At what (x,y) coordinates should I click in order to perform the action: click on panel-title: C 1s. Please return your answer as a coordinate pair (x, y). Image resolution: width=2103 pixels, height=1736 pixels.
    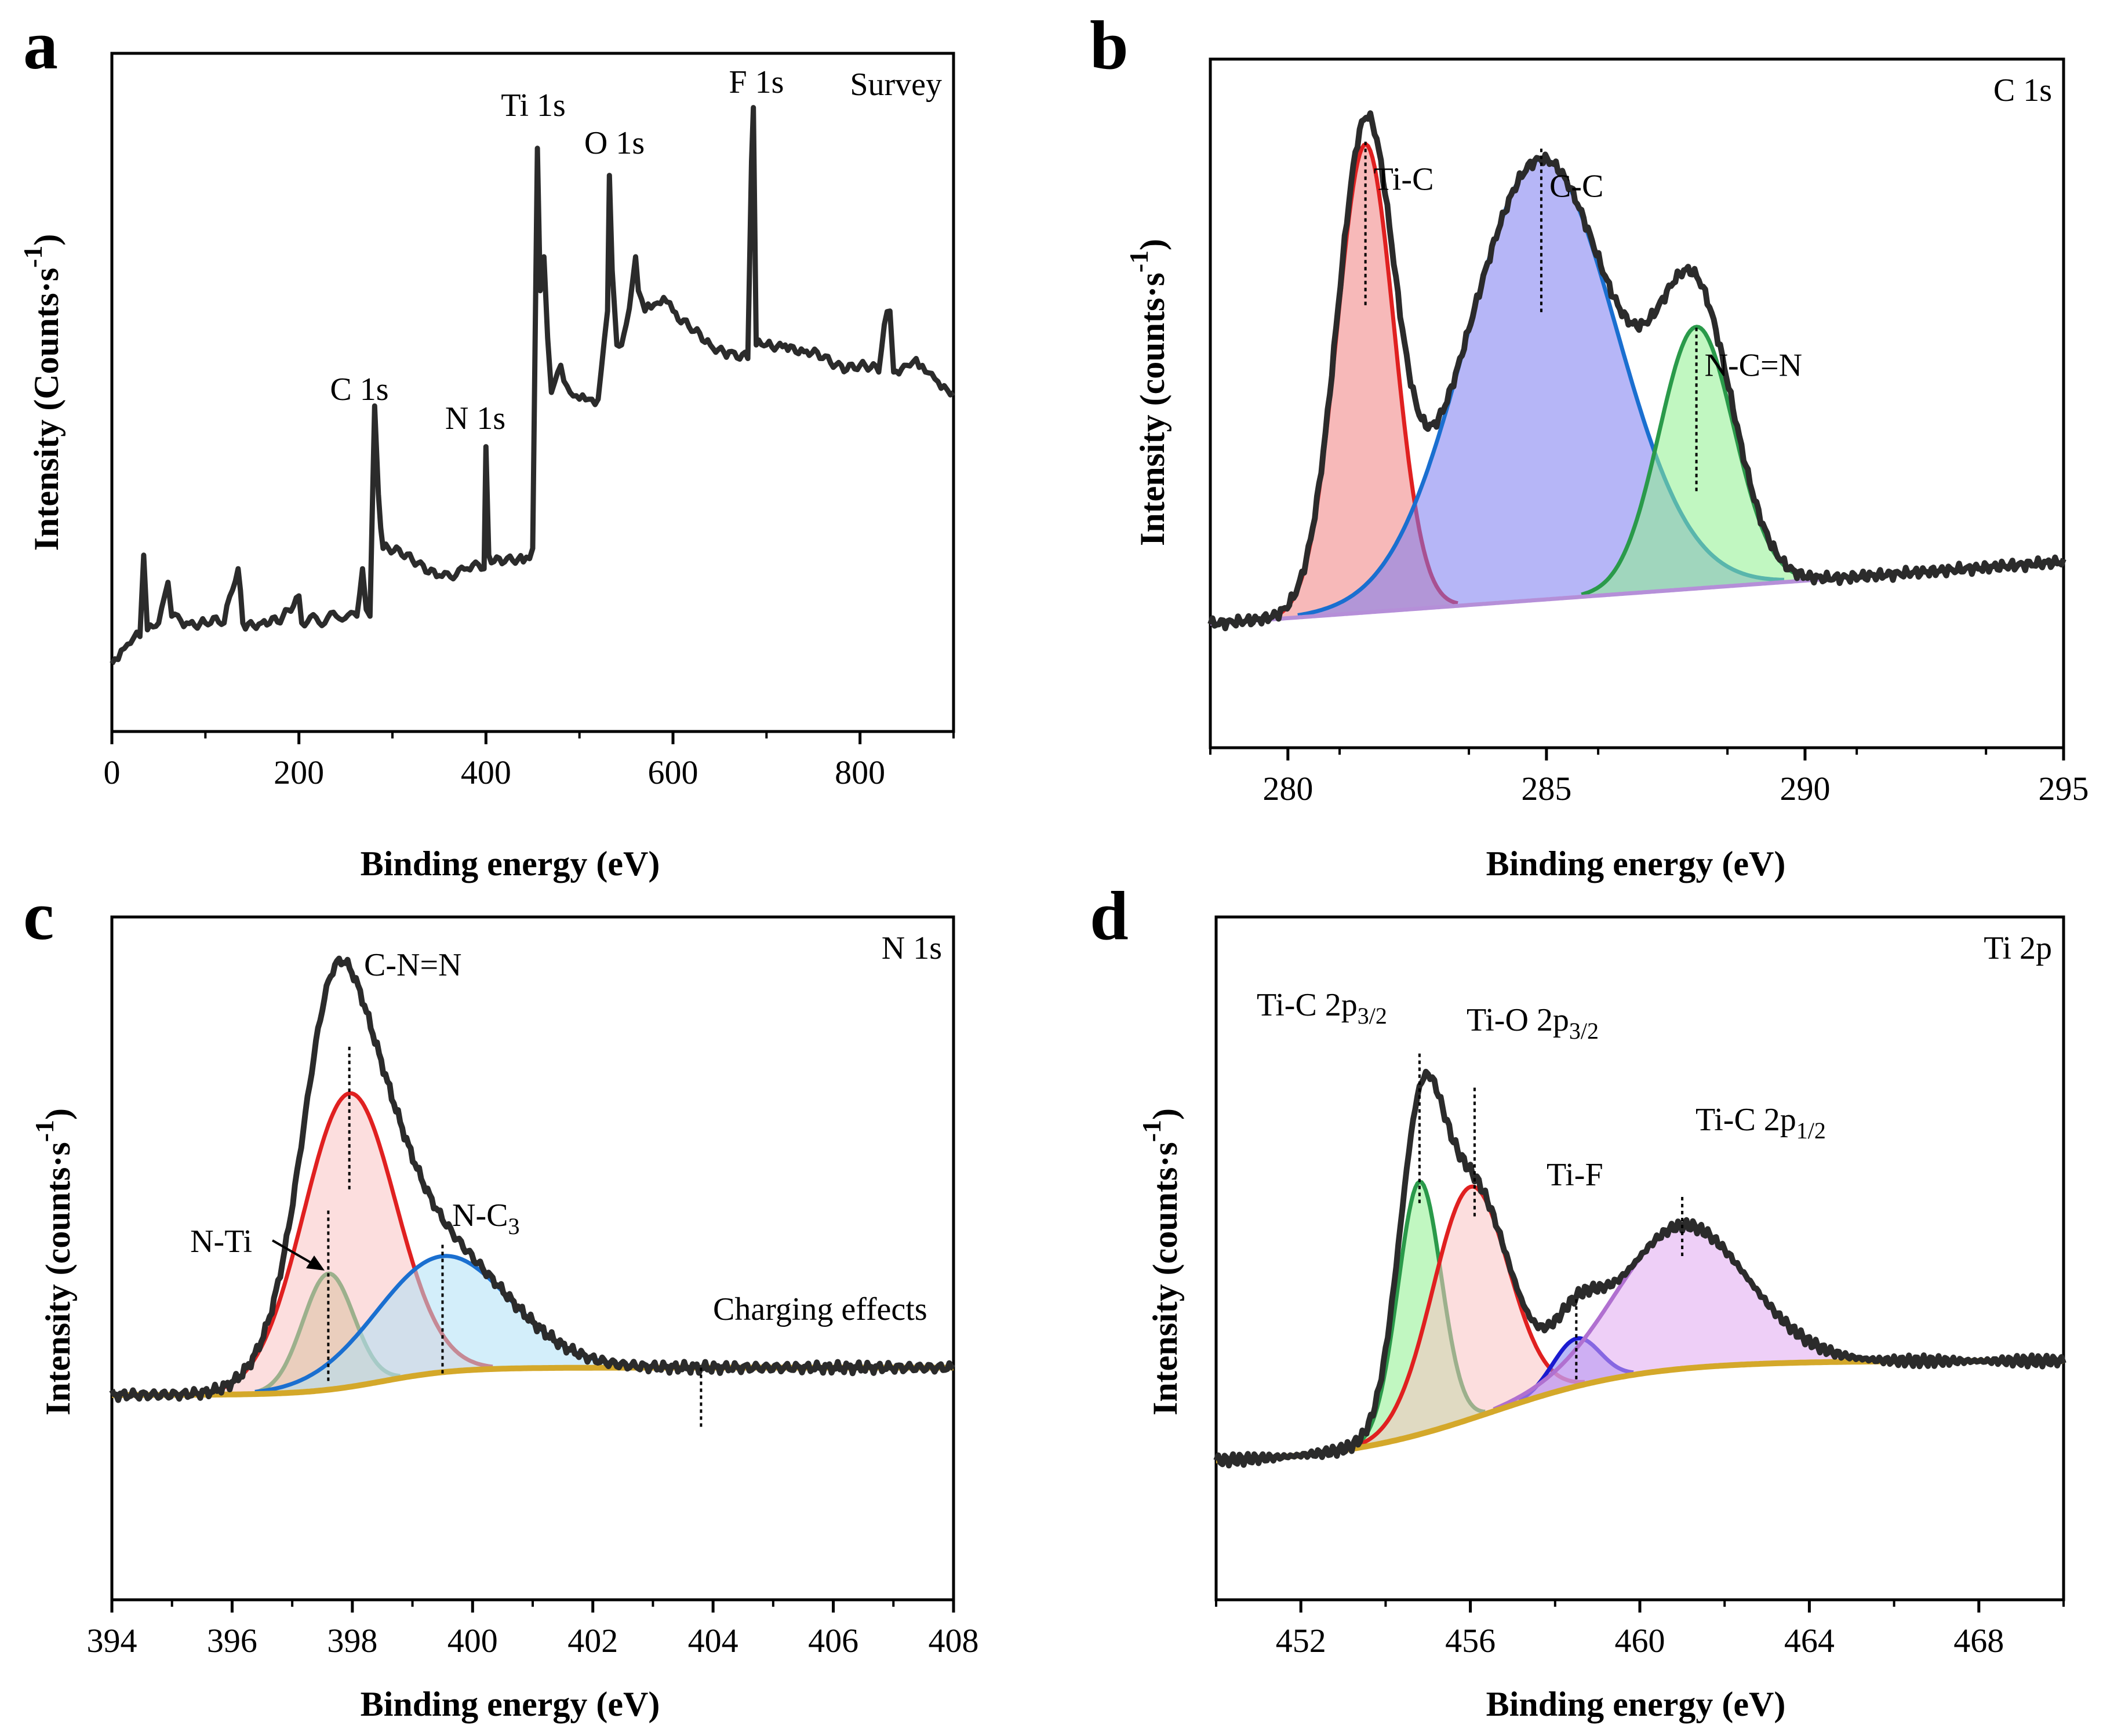
    Looking at the image, I should click on (2023, 90).